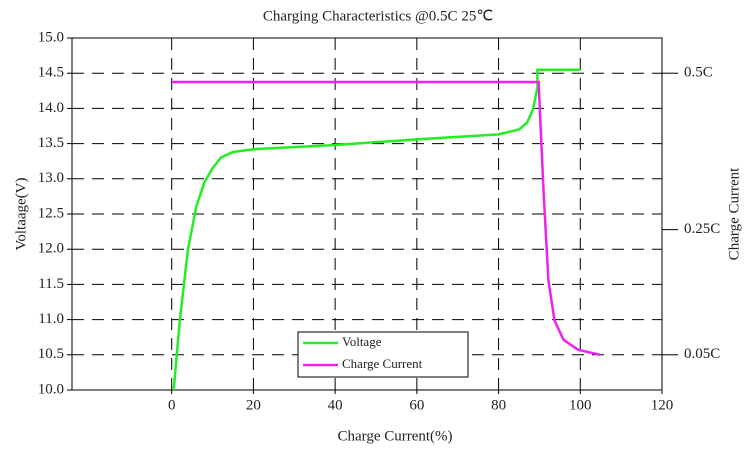 The image size is (755, 450). What do you see at coordinates (253, 405) in the screenshot?
I see `x-tick-label: 20` at bounding box center [253, 405].